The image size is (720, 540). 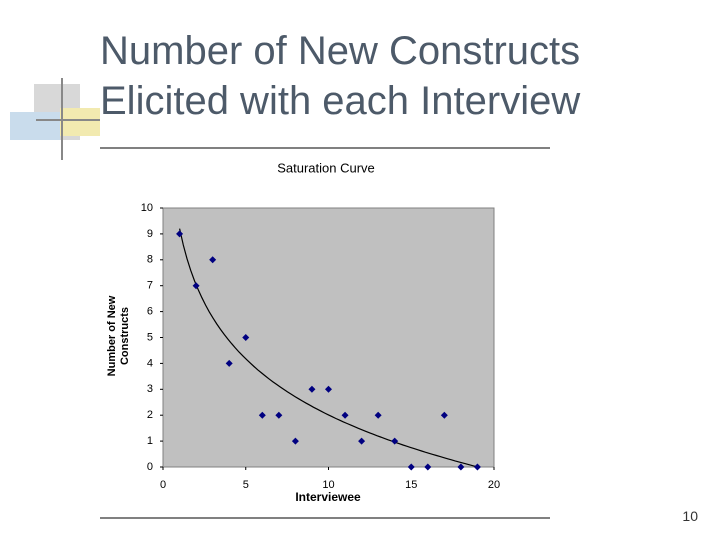 What do you see at coordinates (411, 485) in the screenshot?
I see `x-tick-label: 15` at bounding box center [411, 485].